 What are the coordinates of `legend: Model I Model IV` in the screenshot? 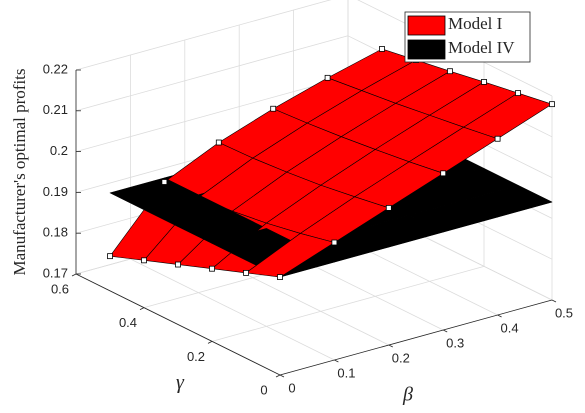 It's located at (467, 37).